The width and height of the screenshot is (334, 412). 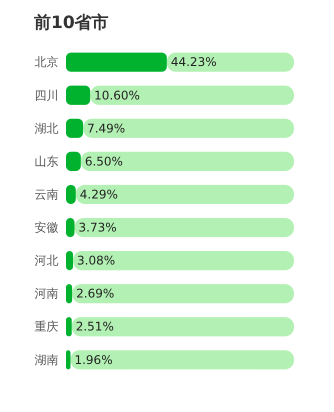 What do you see at coordinates (106, 128) in the screenshot?
I see `data-label: 7.49%` at bounding box center [106, 128].